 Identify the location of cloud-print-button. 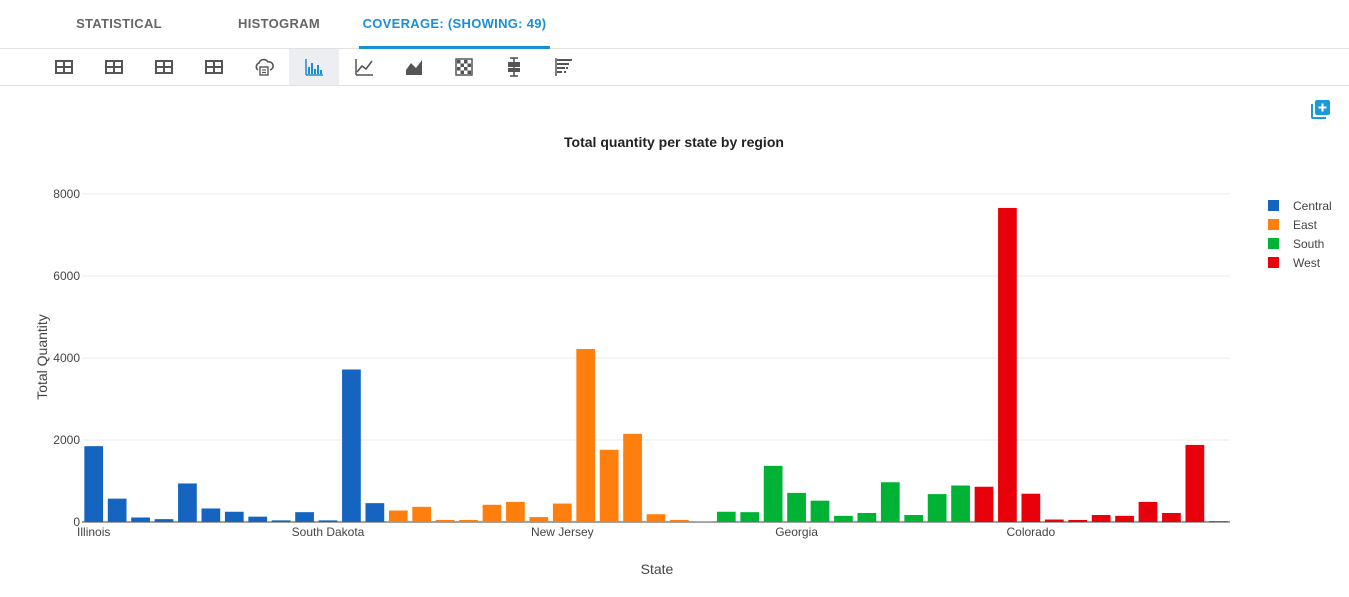
(264, 67).